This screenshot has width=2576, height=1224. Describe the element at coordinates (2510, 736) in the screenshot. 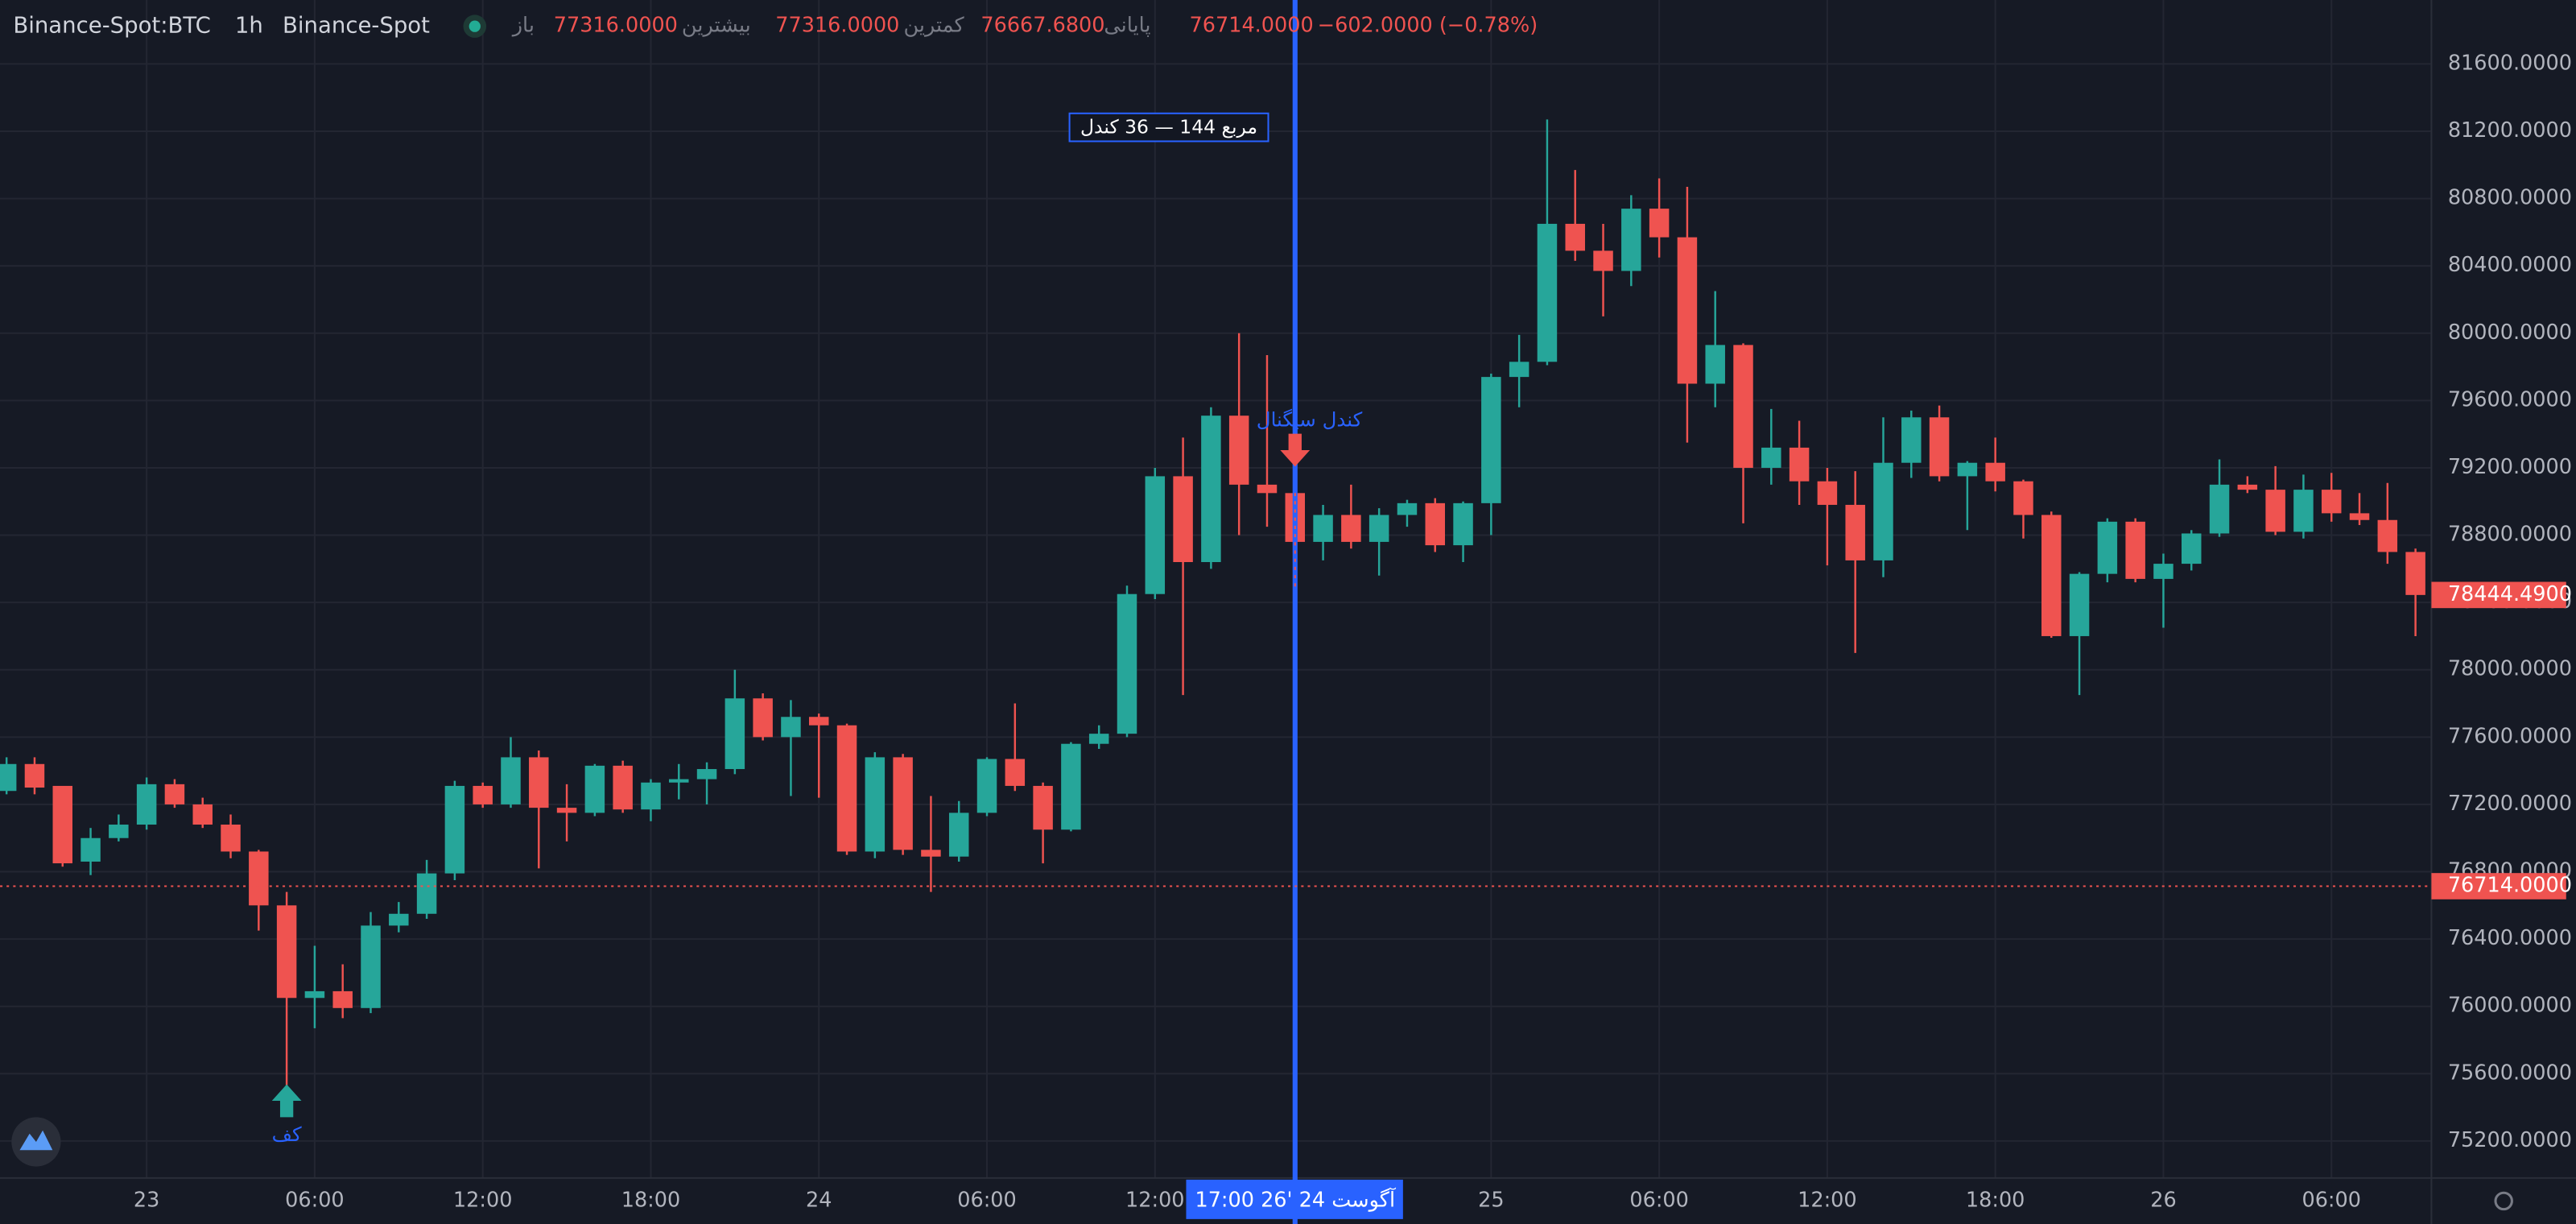

I see `y-tick-label: 77600.0000` at that location.